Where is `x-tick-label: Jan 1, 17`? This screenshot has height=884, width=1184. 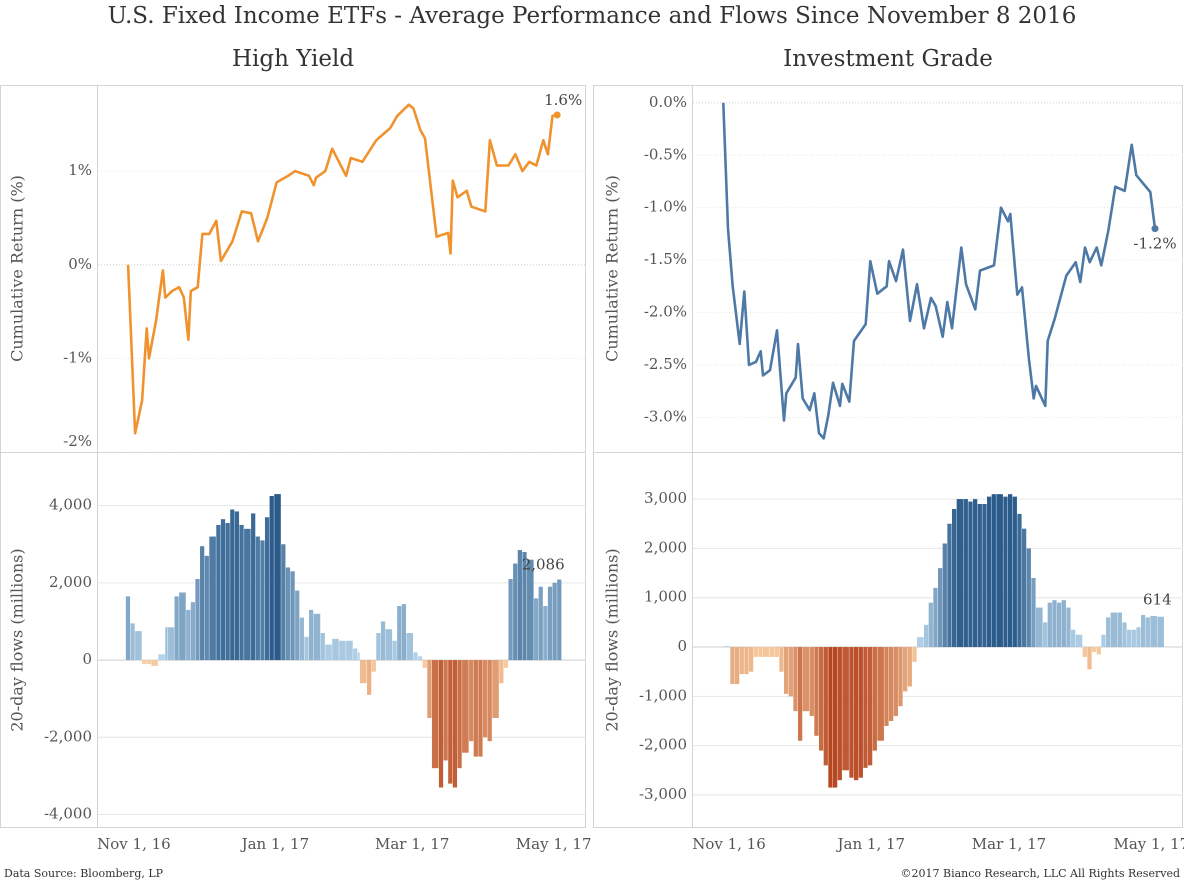
x-tick-label: Jan 1, 17 is located at coordinates (871, 844).